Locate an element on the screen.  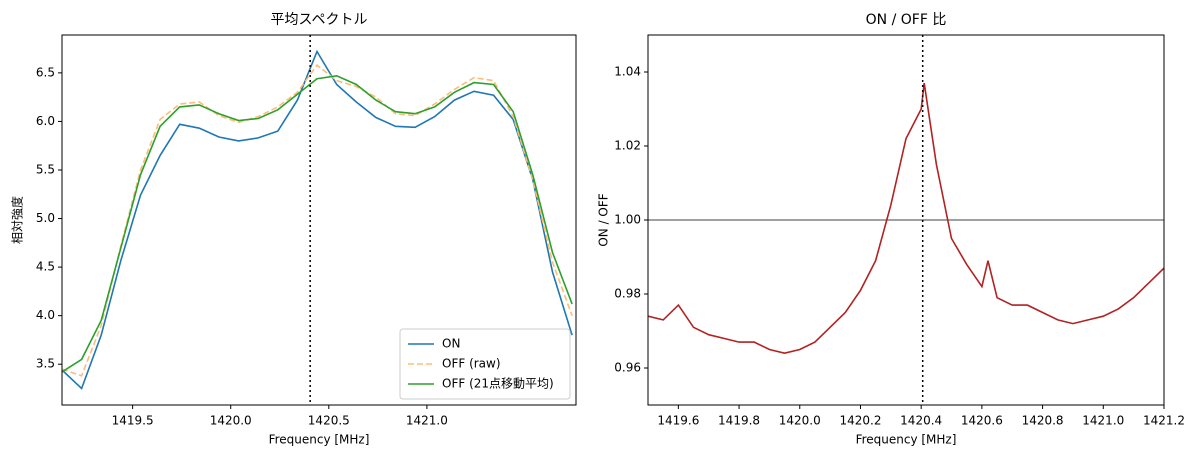
y-tick-label: 6.5 is located at coordinates (45, 72).